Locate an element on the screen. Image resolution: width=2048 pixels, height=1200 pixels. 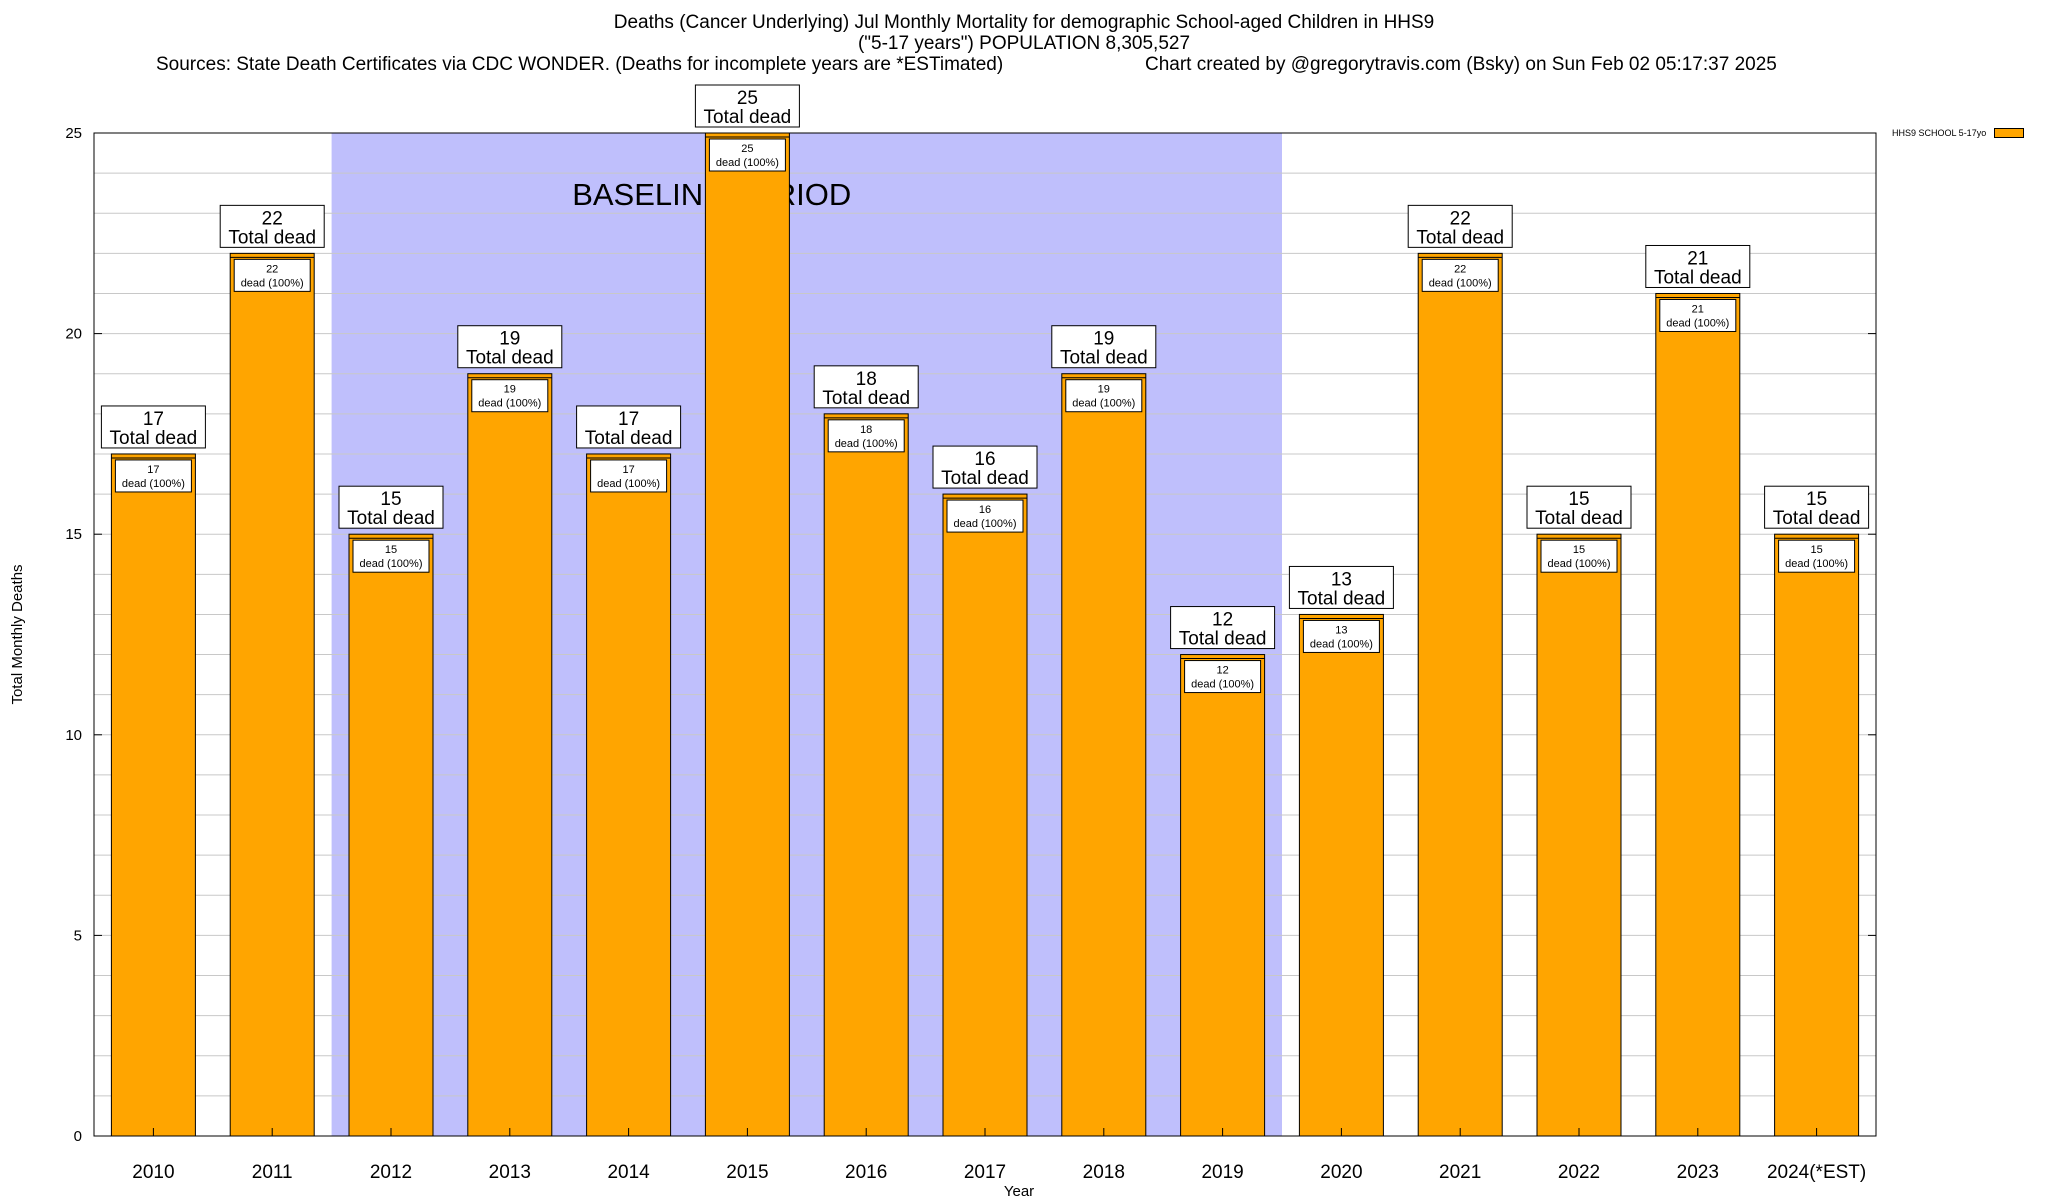
bar-inner-label-value: 16 is located at coordinates (985, 510).